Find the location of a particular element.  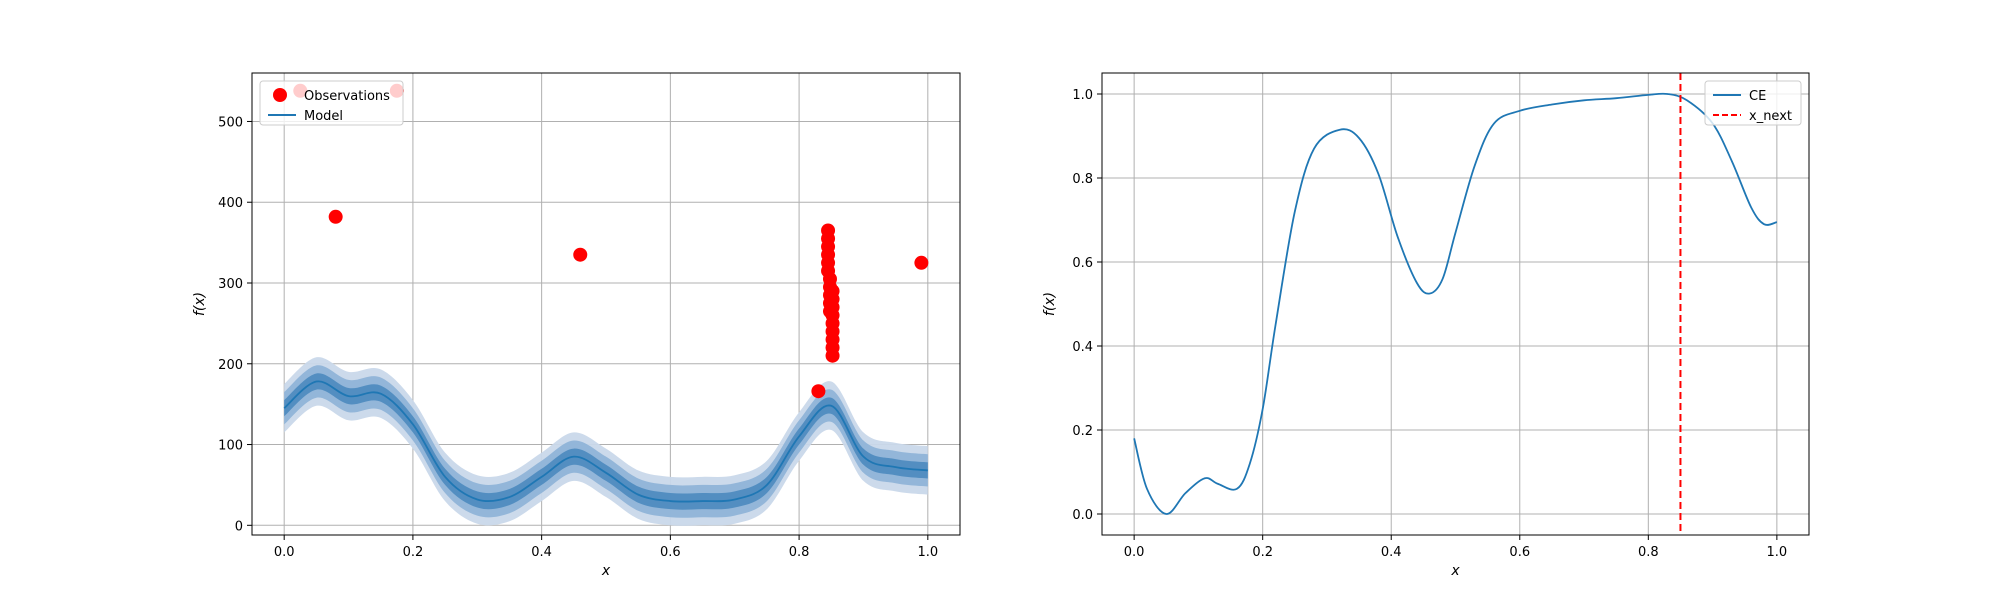

right-ytick-label: 0.0 is located at coordinates (1082, 515).